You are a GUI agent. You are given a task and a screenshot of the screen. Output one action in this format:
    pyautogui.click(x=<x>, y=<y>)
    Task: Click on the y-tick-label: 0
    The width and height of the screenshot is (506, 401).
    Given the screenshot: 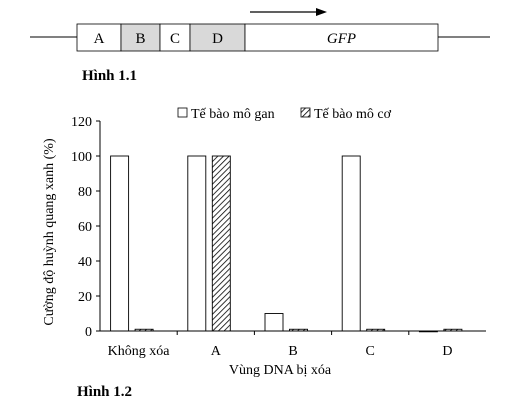 What is the action you would take?
    pyautogui.click(x=88, y=332)
    